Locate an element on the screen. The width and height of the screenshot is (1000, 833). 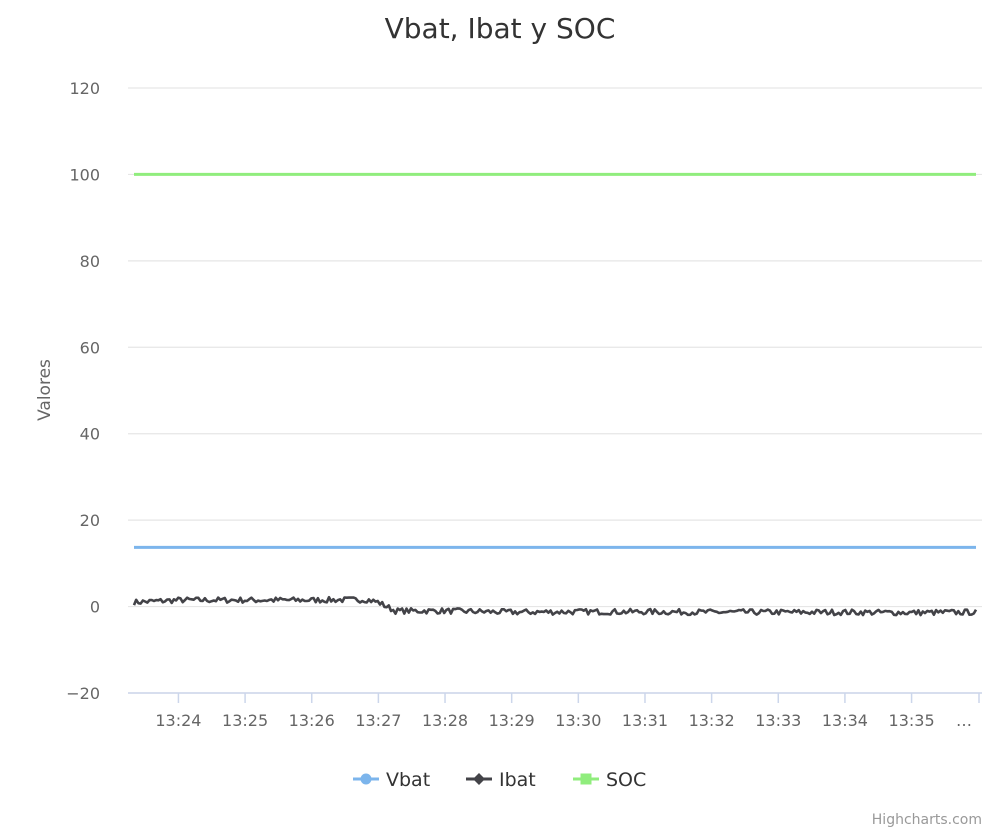
legend-item-ibat: Ibat is located at coordinates (501, 780).